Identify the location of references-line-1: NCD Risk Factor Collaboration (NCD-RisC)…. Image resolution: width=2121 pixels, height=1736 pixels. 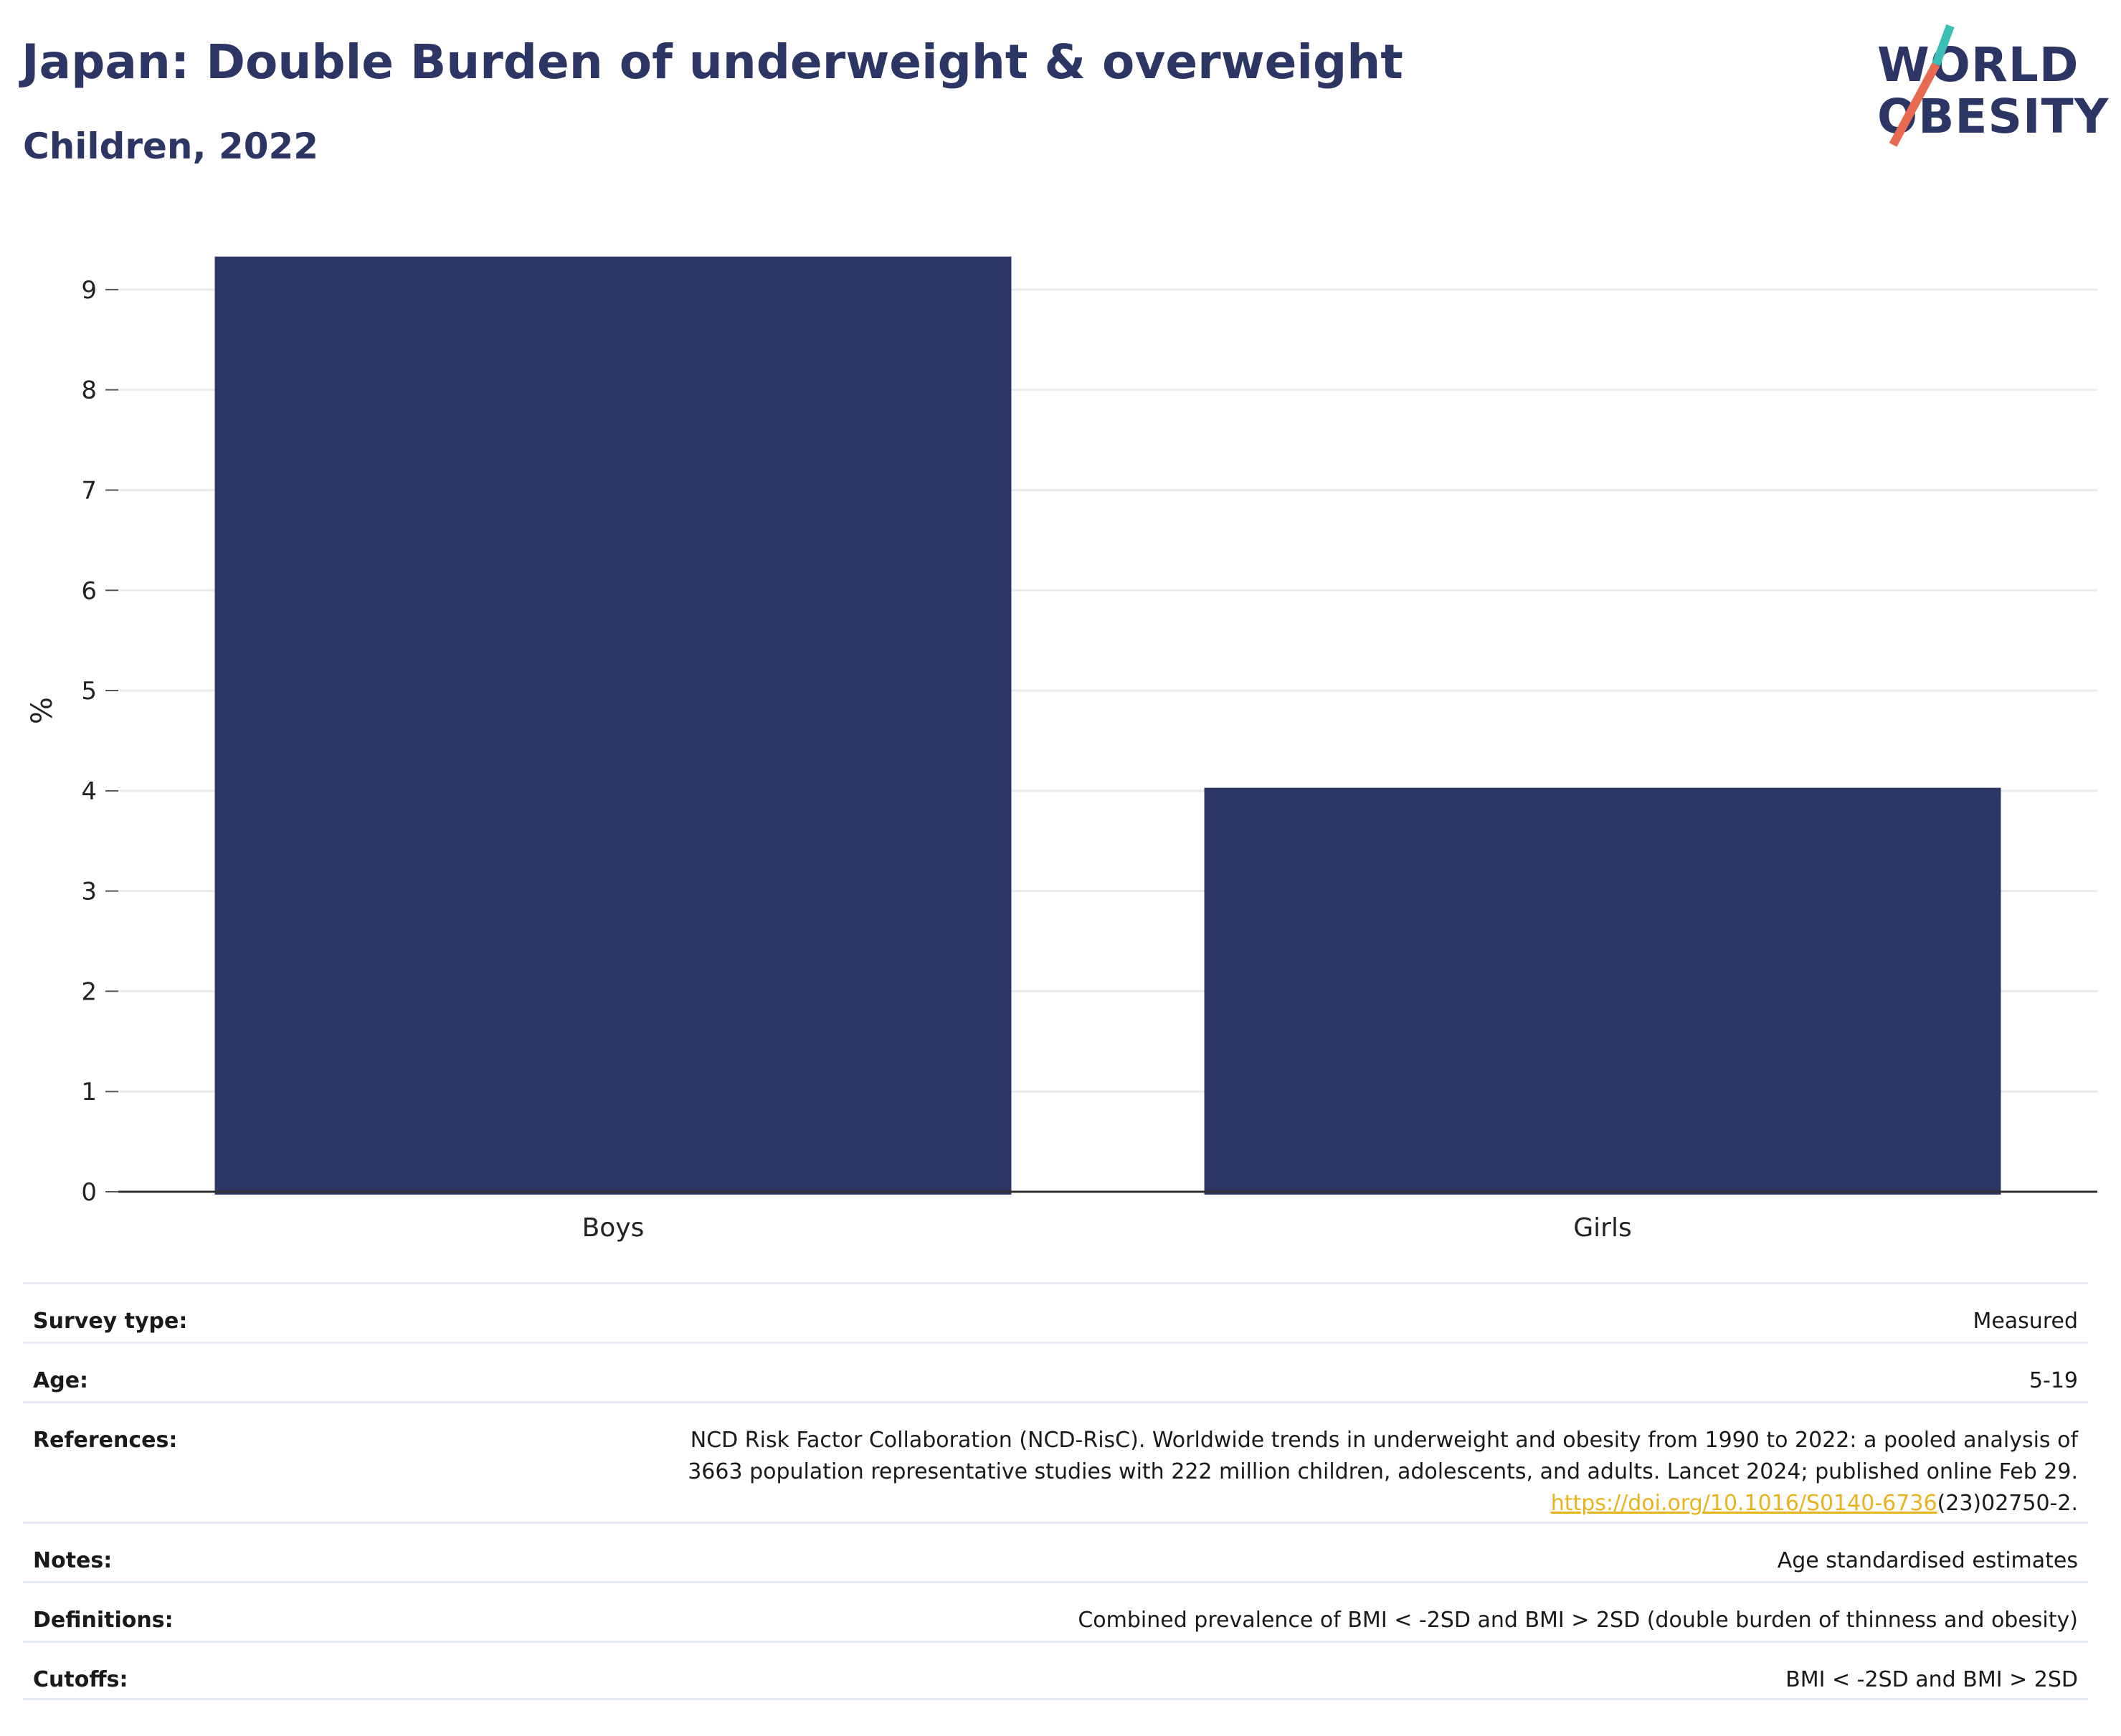
(1384, 1440).